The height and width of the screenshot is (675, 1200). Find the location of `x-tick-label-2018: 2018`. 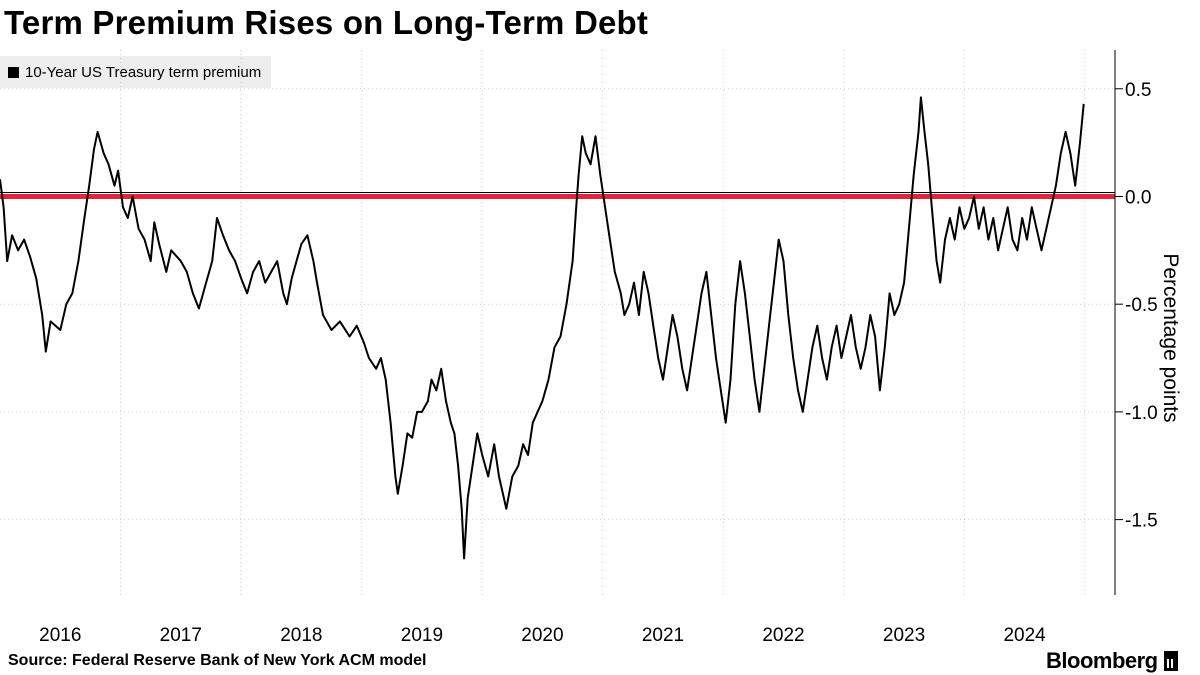

x-tick-label-2018: 2018 is located at coordinates (301, 635).